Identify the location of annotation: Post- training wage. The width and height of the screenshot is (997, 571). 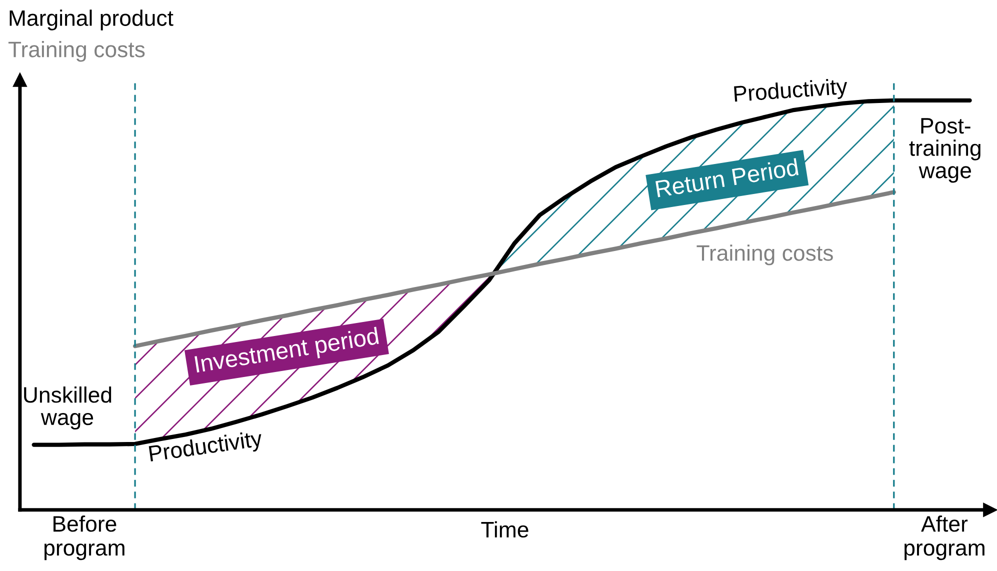
(944, 150).